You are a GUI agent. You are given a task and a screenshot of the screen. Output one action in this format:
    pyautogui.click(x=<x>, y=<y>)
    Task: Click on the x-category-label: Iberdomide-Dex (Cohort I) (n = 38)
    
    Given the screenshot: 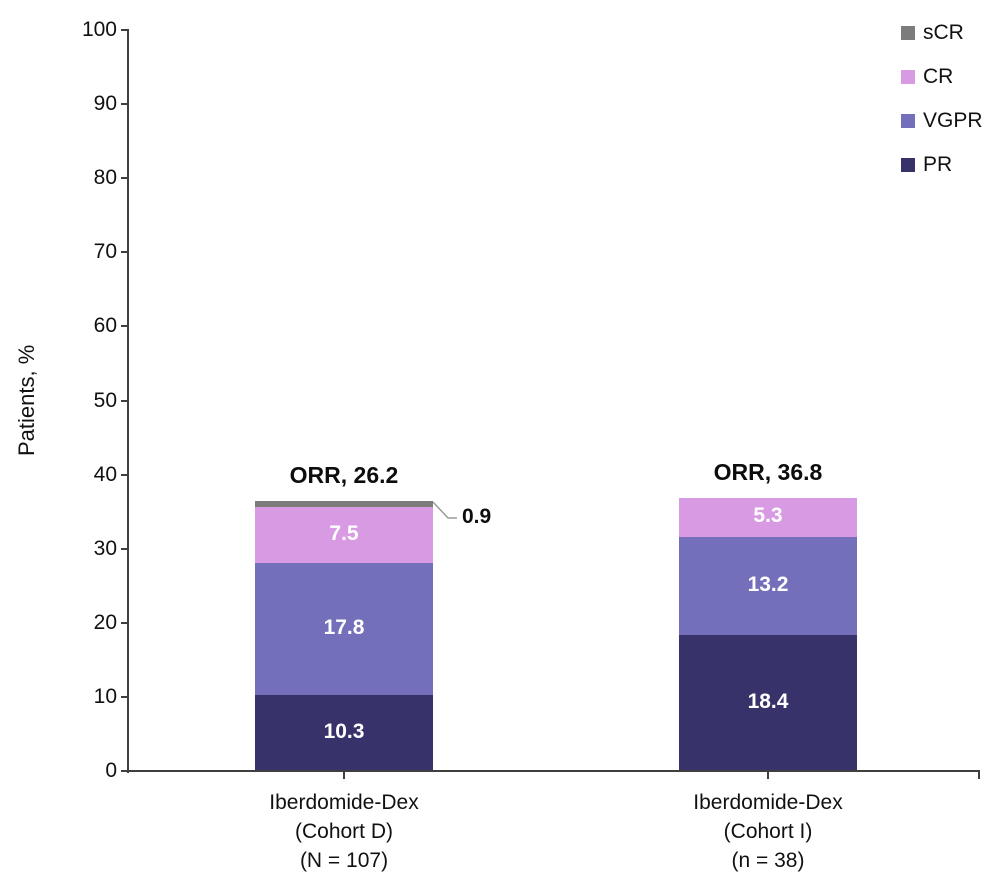 What is the action you would take?
    pyautogui.click(x=768, y=831)
    